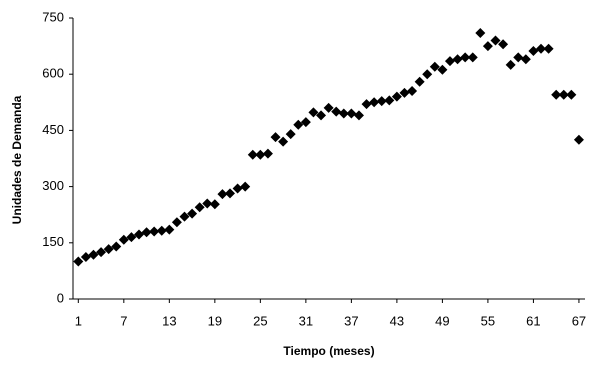  Describe the element at coordinates (60, 297) in the screenshot. I see `y-tick-label: 0` at that location.